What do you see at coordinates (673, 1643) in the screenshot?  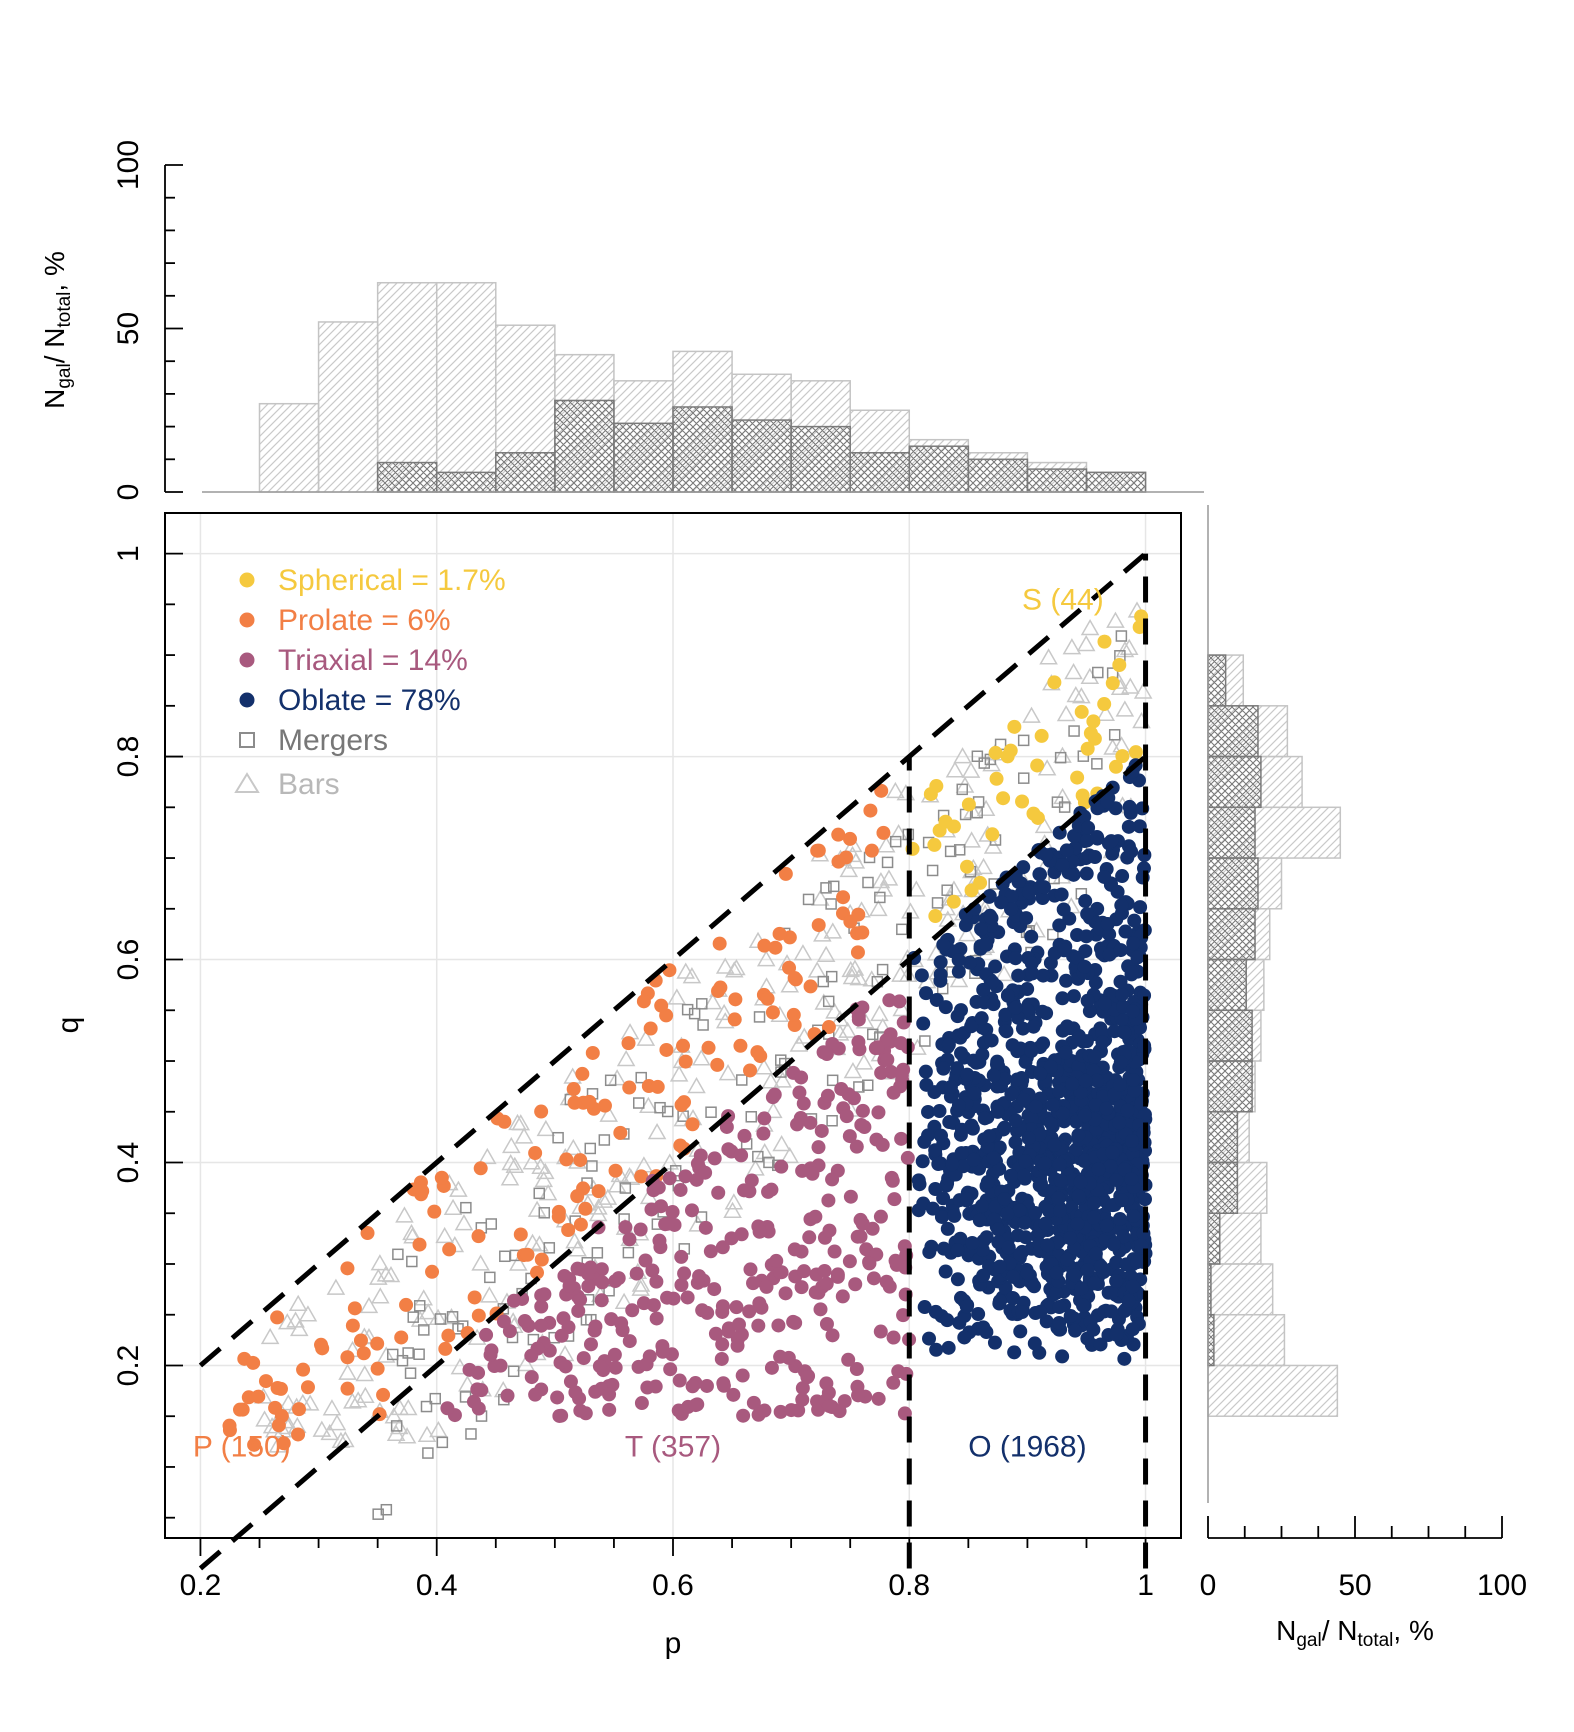 I see `x-axis-label: p` at bounding box center [673, 1643].